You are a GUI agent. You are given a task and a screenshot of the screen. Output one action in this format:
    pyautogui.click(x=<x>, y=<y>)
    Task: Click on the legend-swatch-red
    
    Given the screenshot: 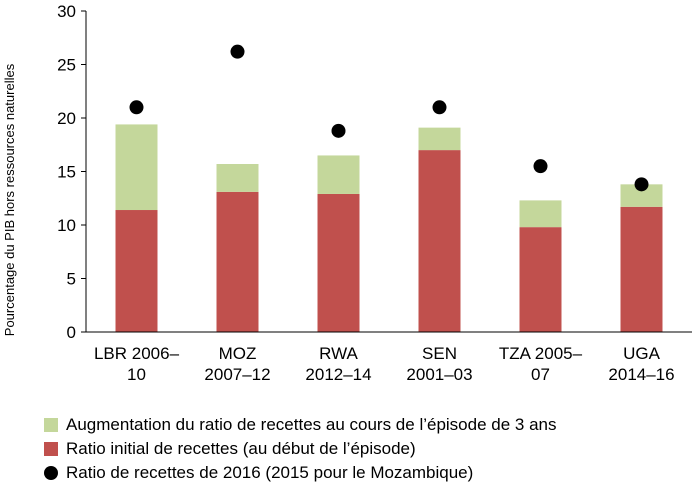 What is the action you would take?
    pyautogui.click(x=51, y=449)
    